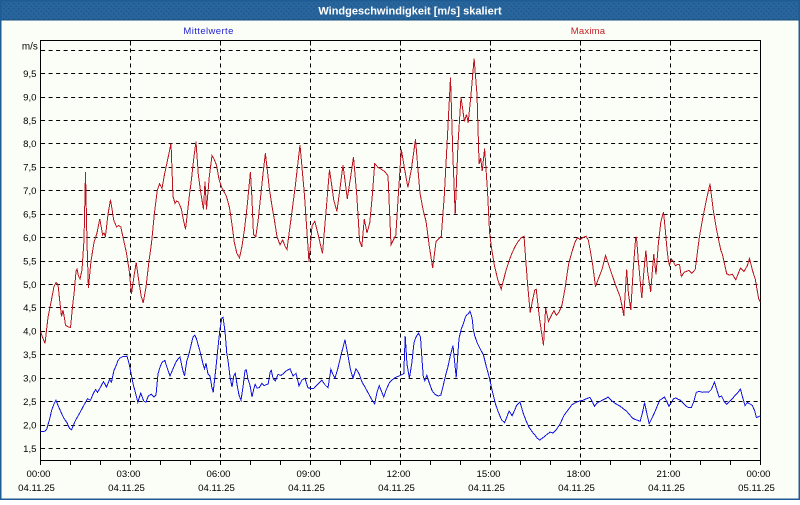 The image size is (800, 505). I want to click on svg-text: m/s, so click(30, 47).